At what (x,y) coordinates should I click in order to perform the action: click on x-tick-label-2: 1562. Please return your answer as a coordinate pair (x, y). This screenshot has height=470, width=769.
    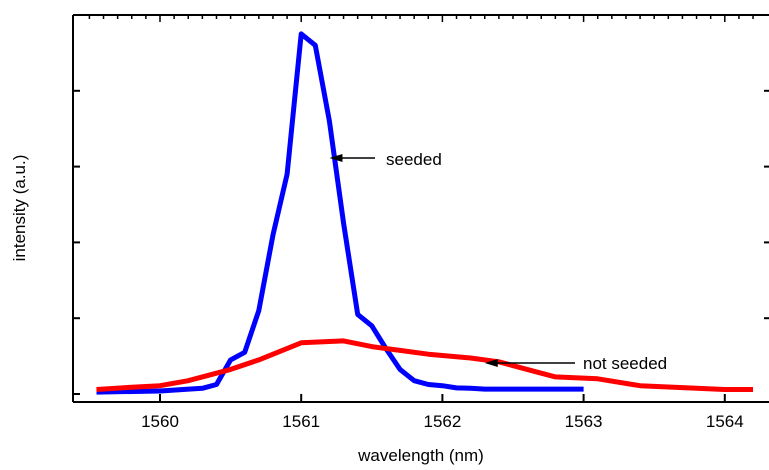
    Looking at the image, I should click on (442, 421).